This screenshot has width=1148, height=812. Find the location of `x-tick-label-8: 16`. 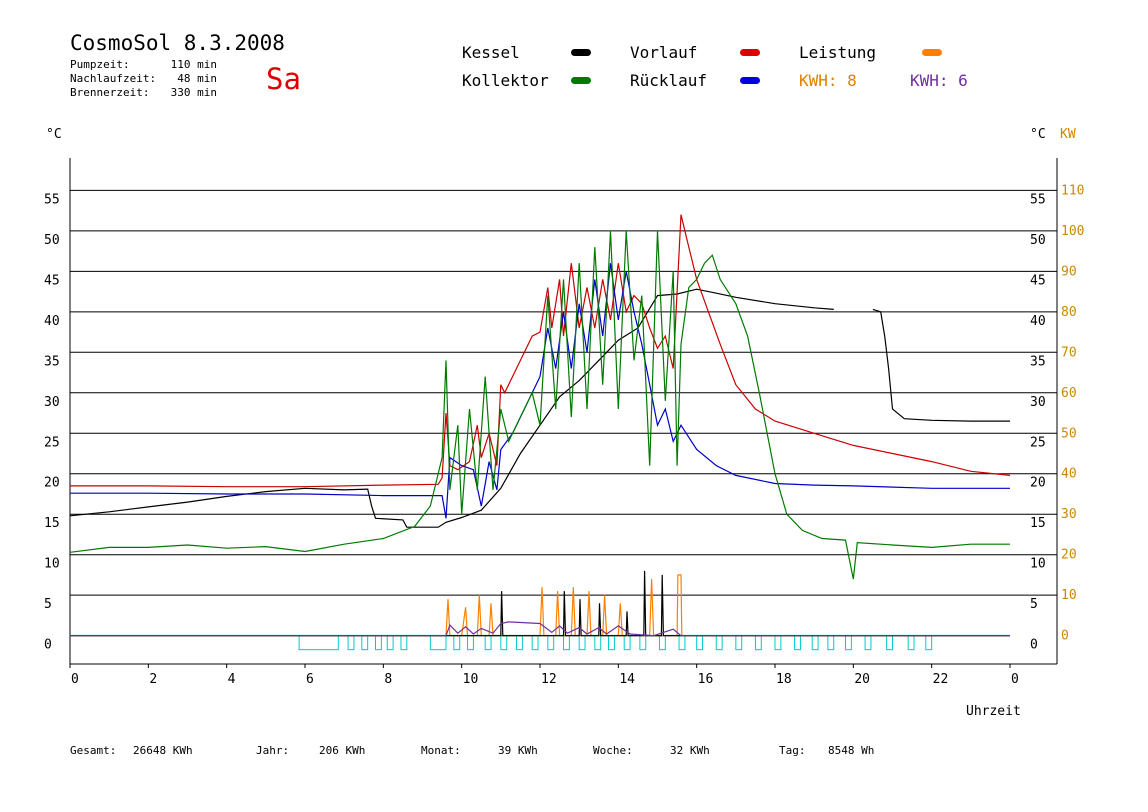

x-tick-label-8: 16 is located at coordinates (706, 679).